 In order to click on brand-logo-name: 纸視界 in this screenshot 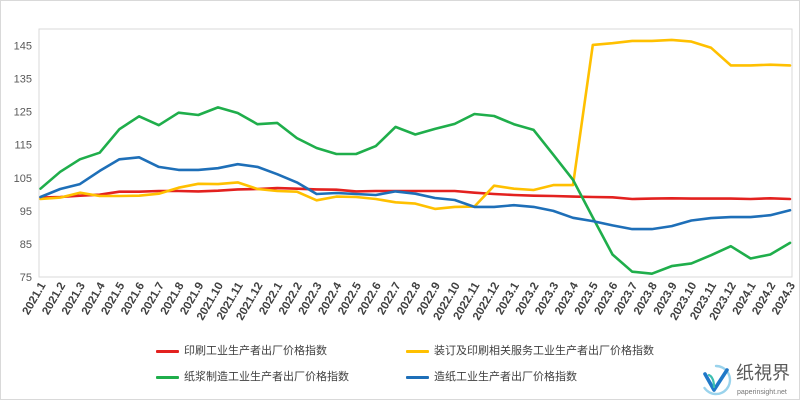, I will do `click(763, 373)`.